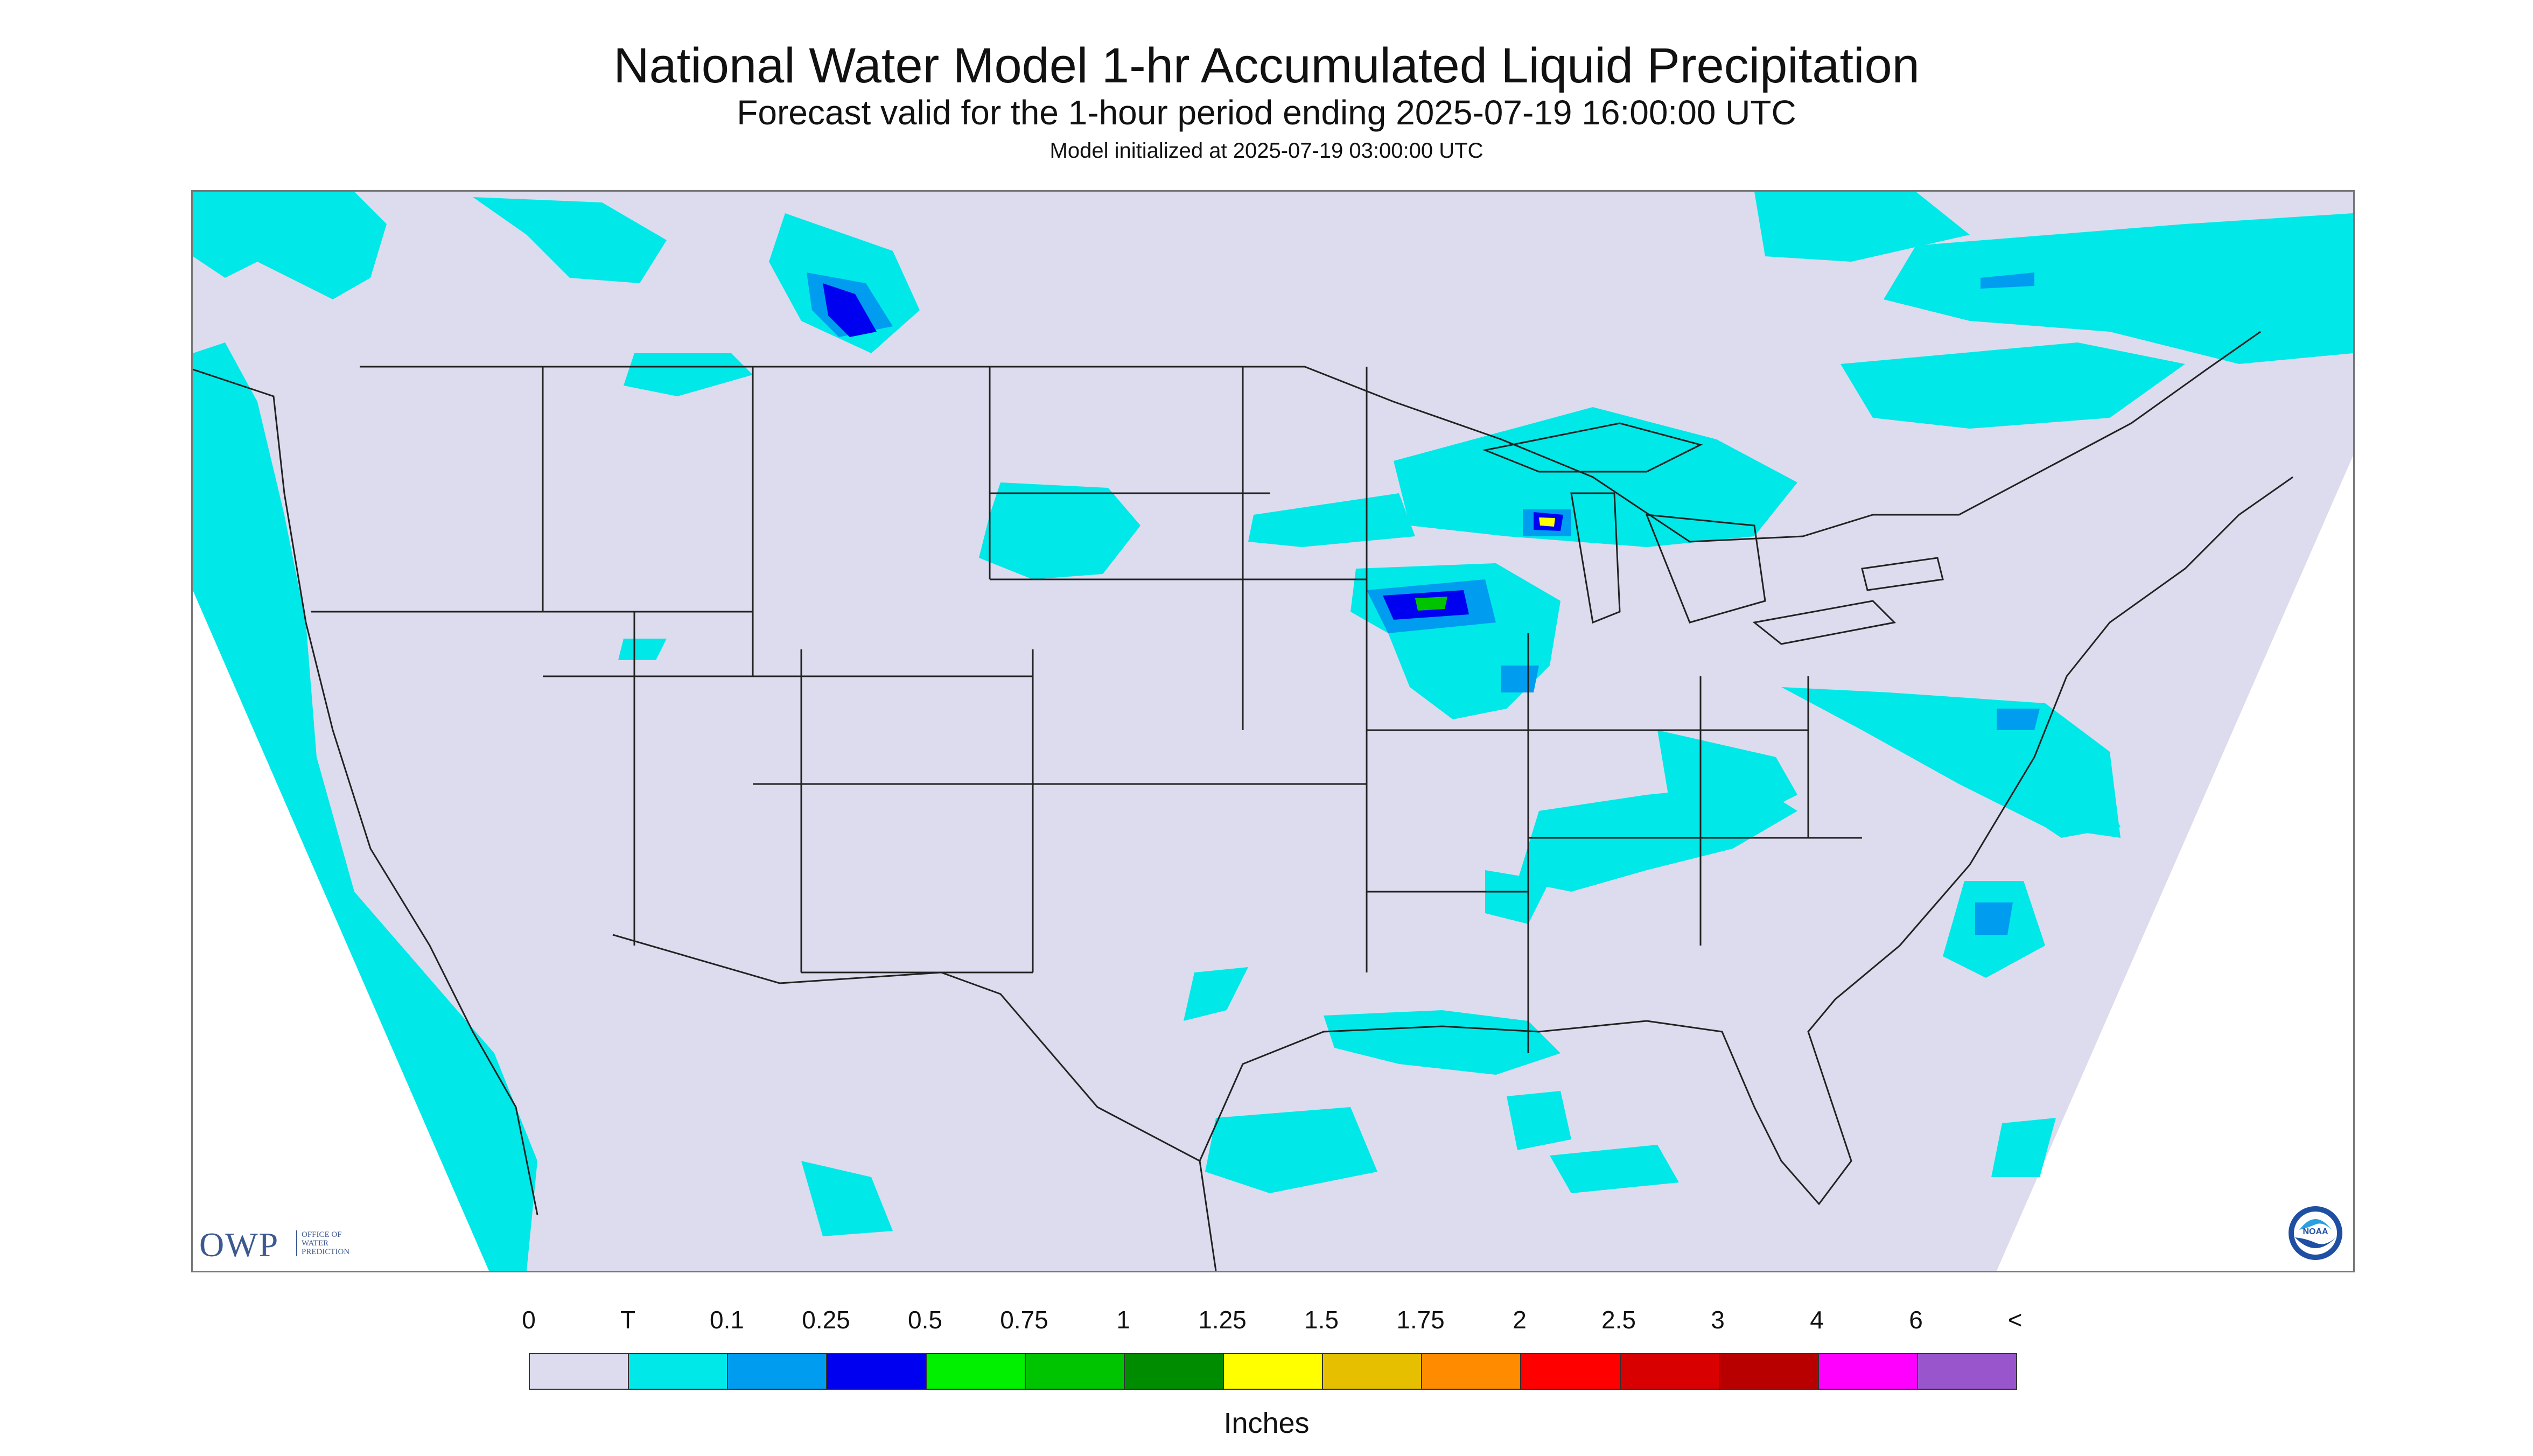 This screenshot has width=2533, height=1456. I want to click on owp-logo: OWP OFFICE OF WATER PREDICTION, so click(274, 1245).